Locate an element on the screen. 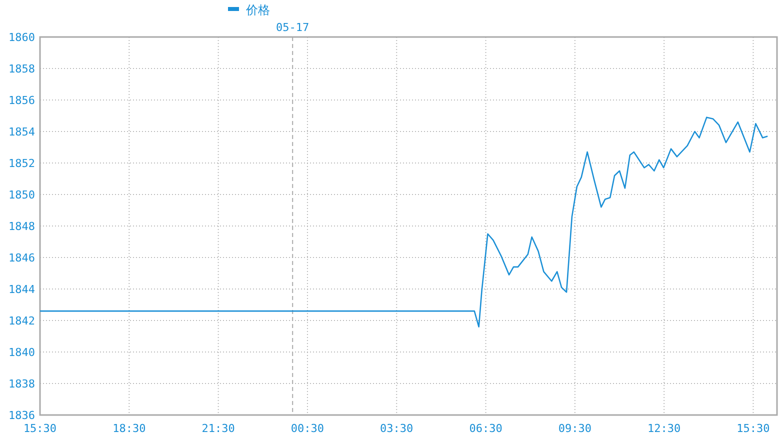  y-tick-label: 1836 is located at coordinates (21, 415).